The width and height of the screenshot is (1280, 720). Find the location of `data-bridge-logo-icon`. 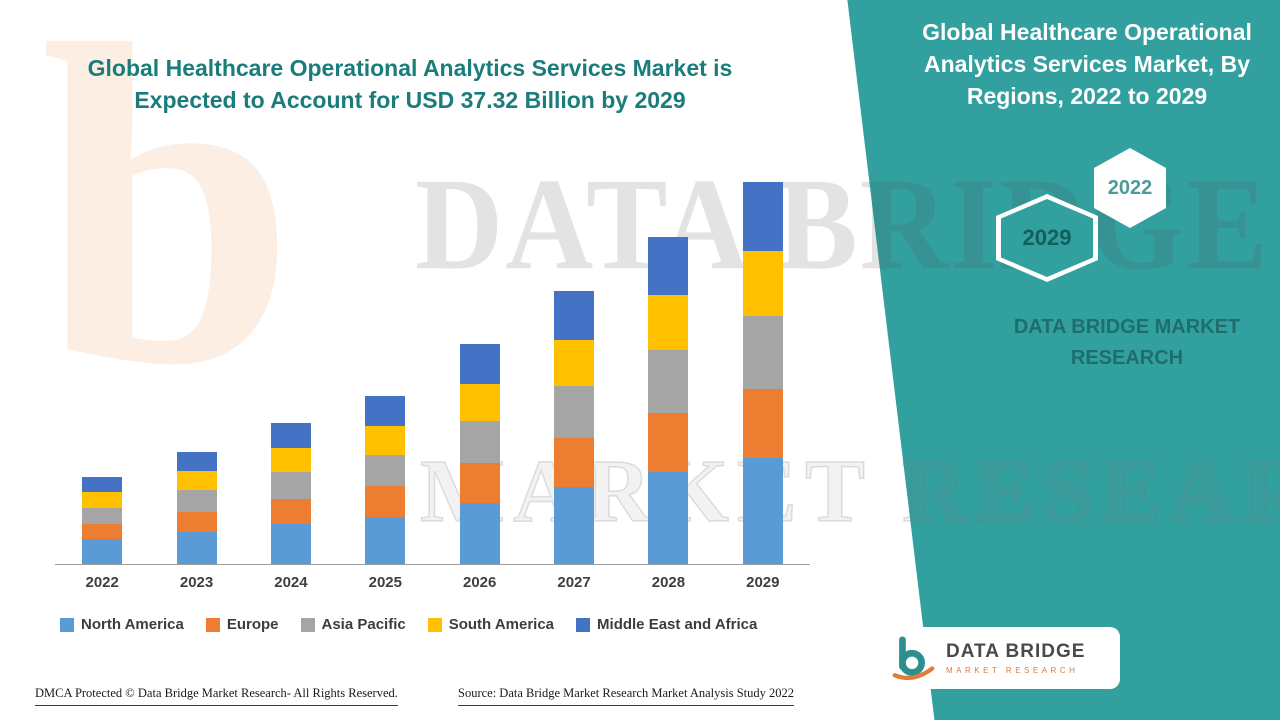

data-bridge-logo-icon is located at coordinates (913, 658).